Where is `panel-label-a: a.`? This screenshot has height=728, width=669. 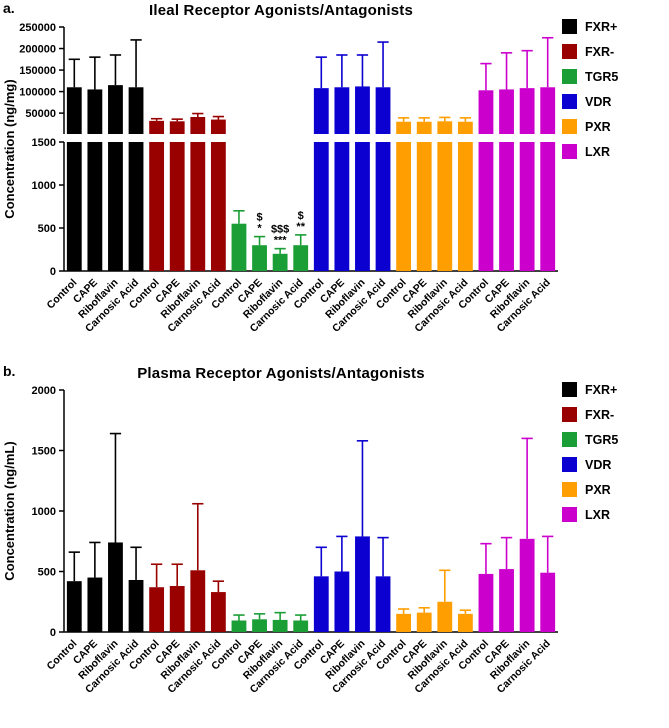
panel-label-a: a. is located at coordinates (9, 8).